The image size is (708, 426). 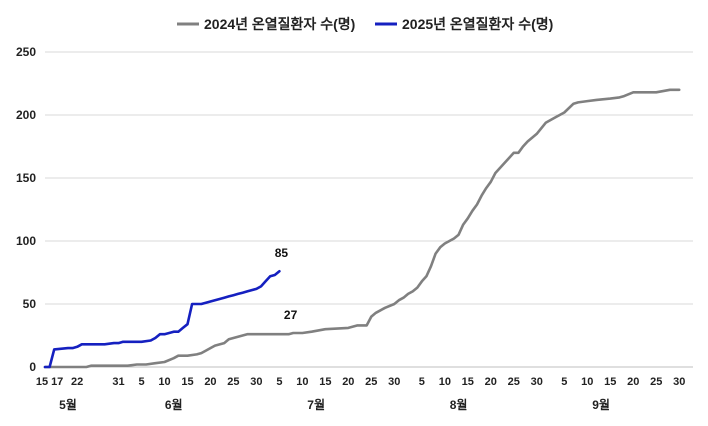 What do you see at coordinates (68, 404) in the screenshot?
I see `month-label: 5월` at bounding box center [68, 404].